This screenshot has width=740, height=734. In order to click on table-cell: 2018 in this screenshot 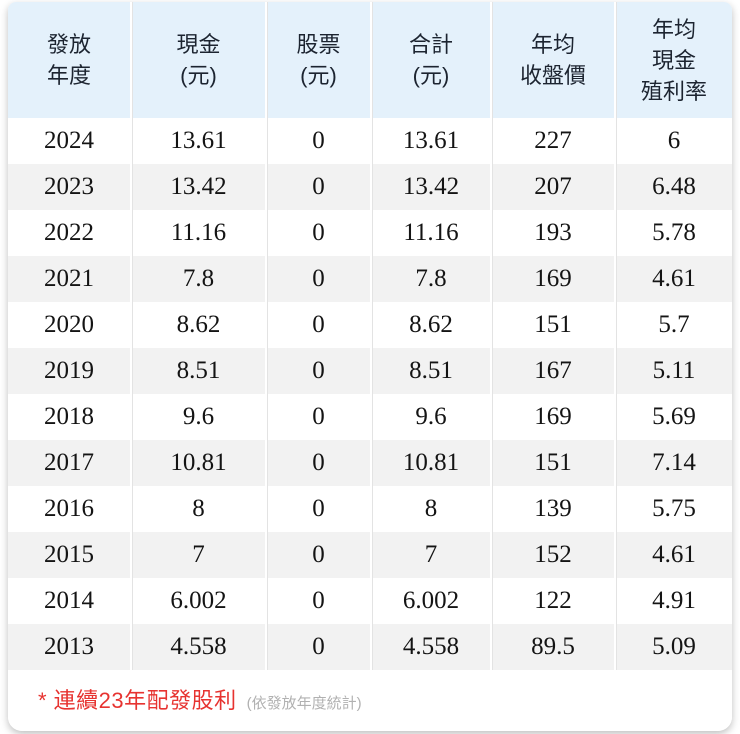, I will do `click(69, 417)`.